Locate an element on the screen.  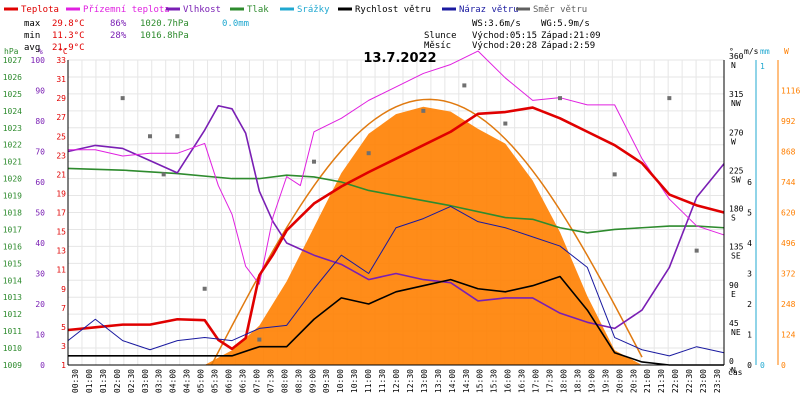
stat-max-temp: 29.8°C is located at coordinates (68, 24).